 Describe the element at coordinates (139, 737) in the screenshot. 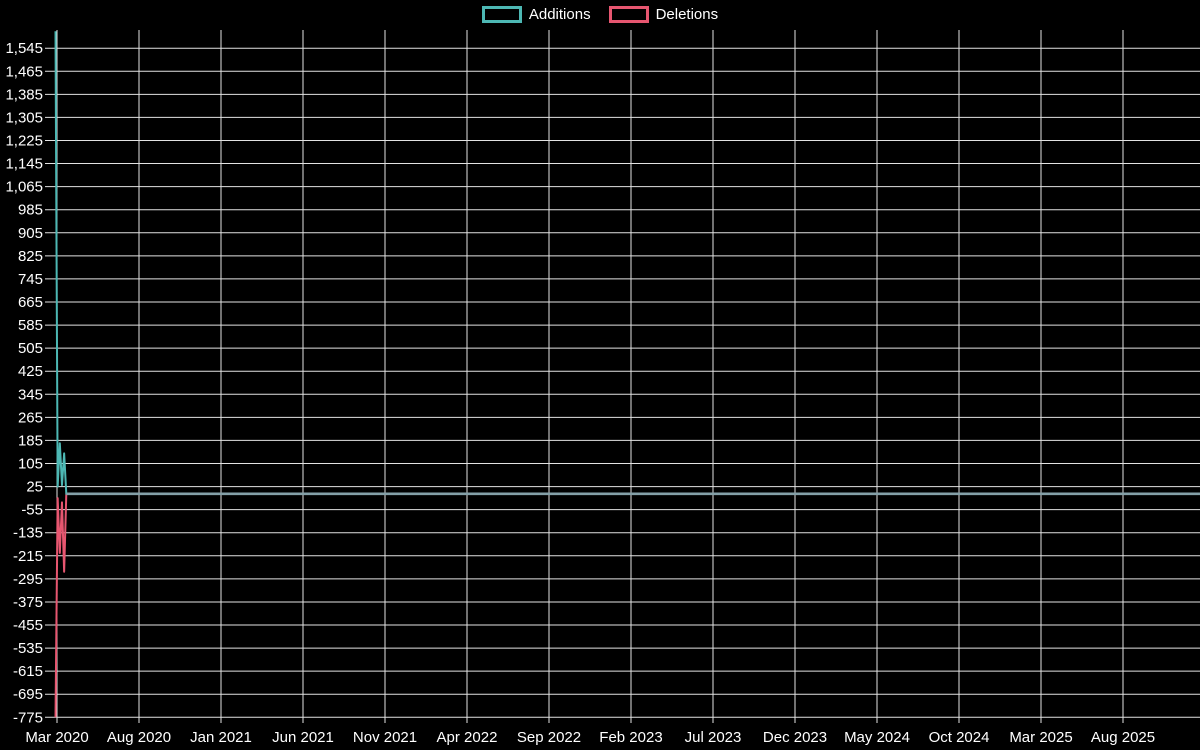

I see `x-axis-tick-label: Aug 2020` at that location.